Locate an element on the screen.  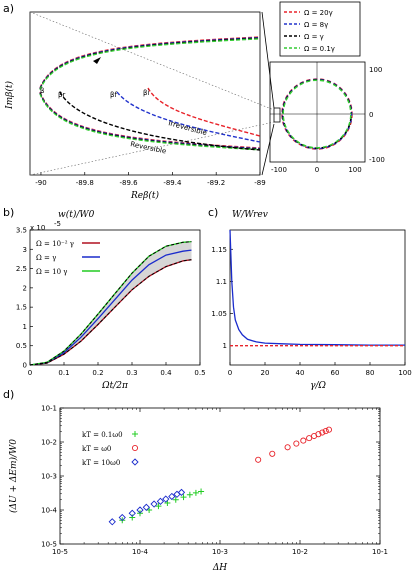
panel-b-curve-mid is located at coordinates (110, 307).